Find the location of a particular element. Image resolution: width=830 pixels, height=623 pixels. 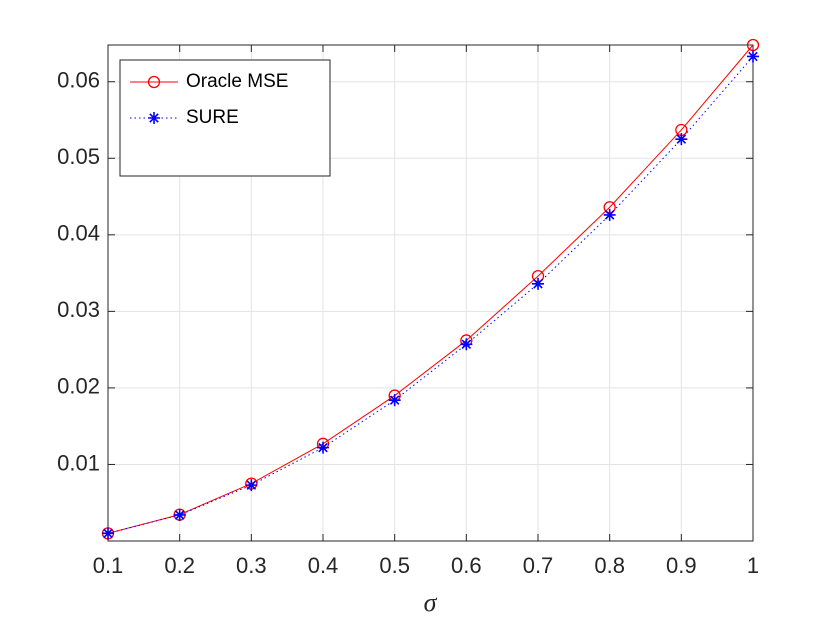

x-tick-label: 0.6 is located at coordinates (466, 565).